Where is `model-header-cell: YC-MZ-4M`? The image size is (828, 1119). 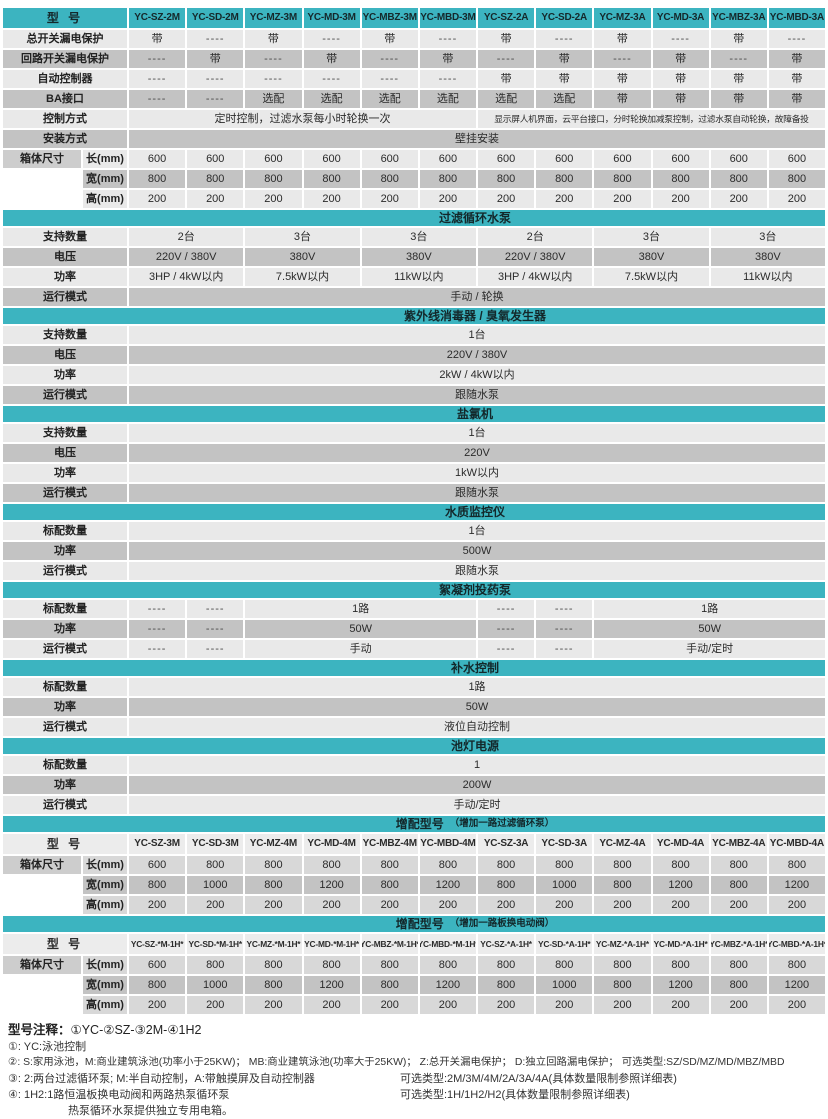 model-header-cell: YC-MZ-4M is located at coordinates (273, 844).